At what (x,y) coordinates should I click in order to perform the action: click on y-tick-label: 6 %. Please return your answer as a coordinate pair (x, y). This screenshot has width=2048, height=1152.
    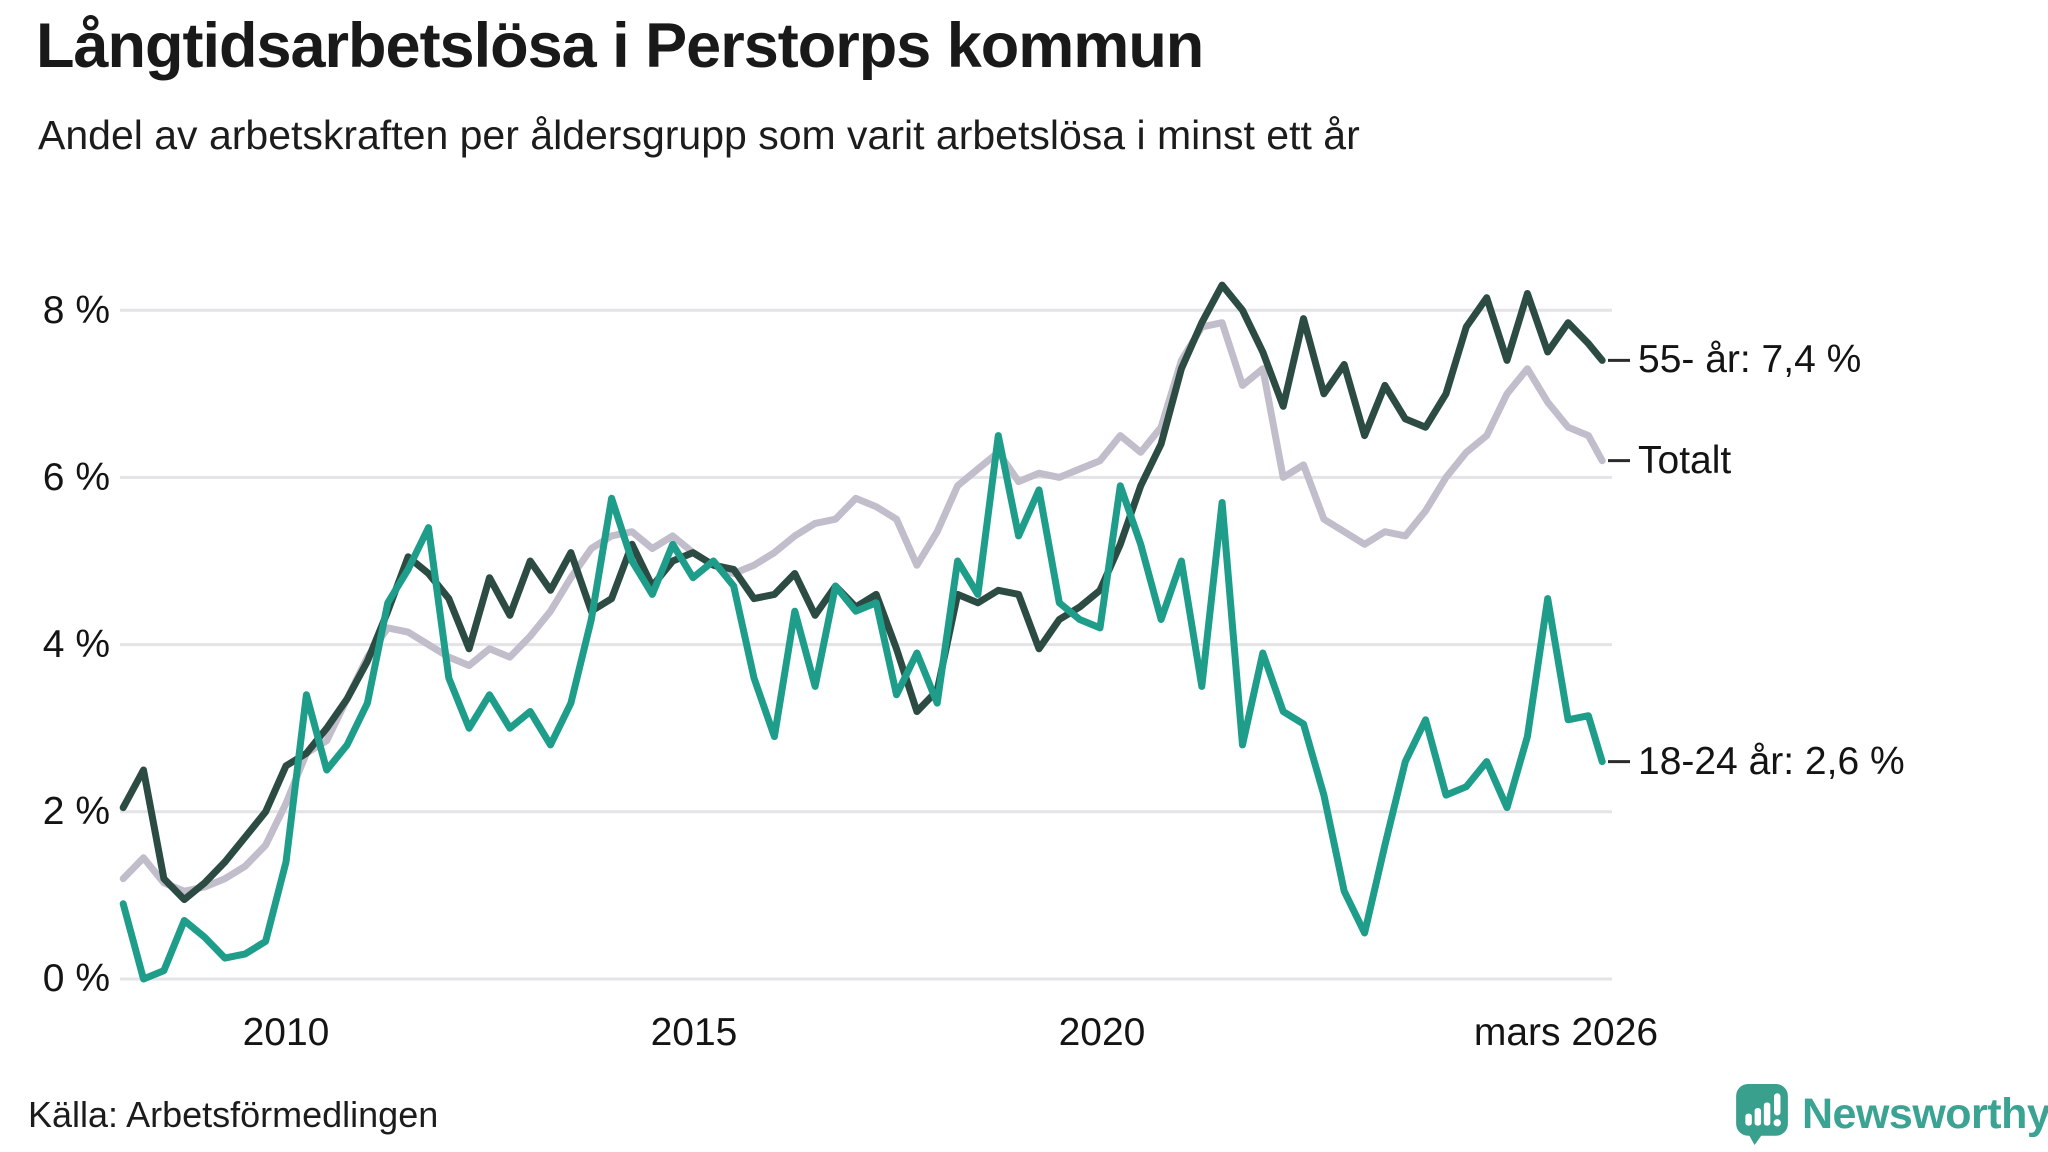
    Looking at the image, I should click on (76, 477).